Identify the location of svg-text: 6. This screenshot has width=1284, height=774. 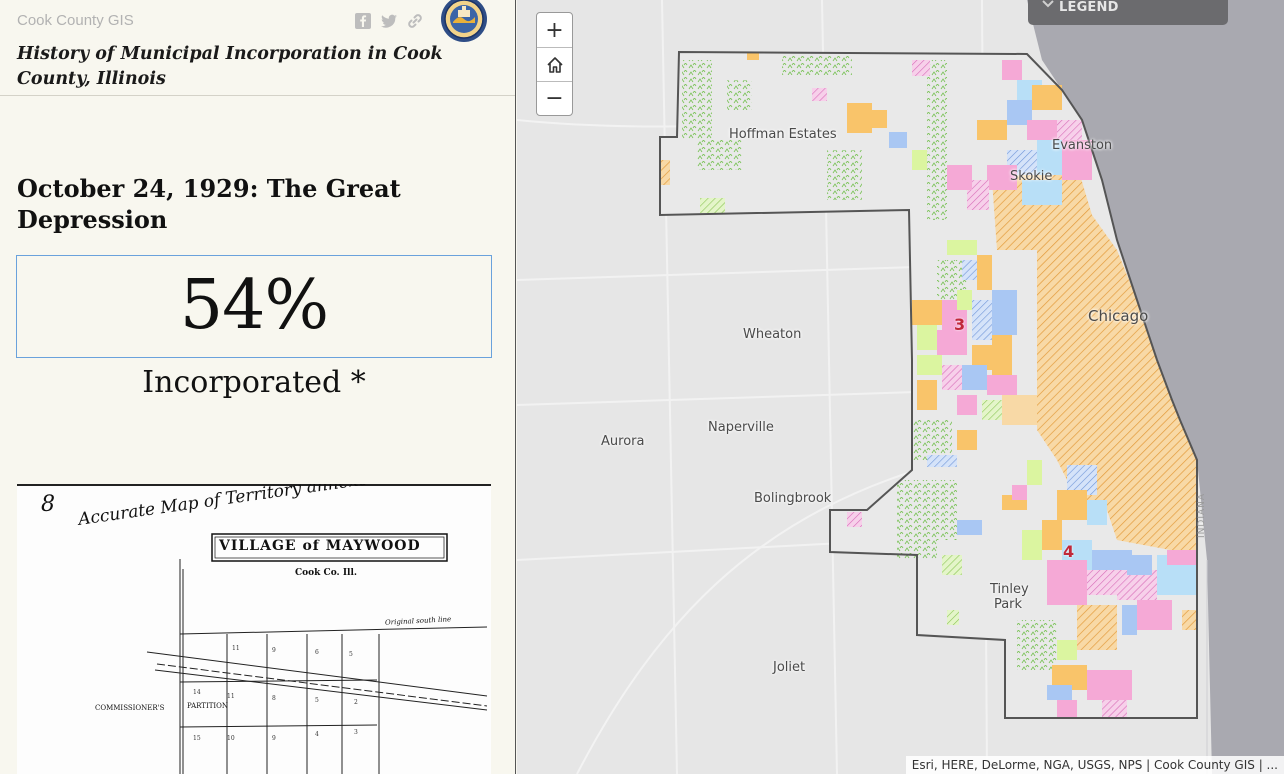
(317, 652).